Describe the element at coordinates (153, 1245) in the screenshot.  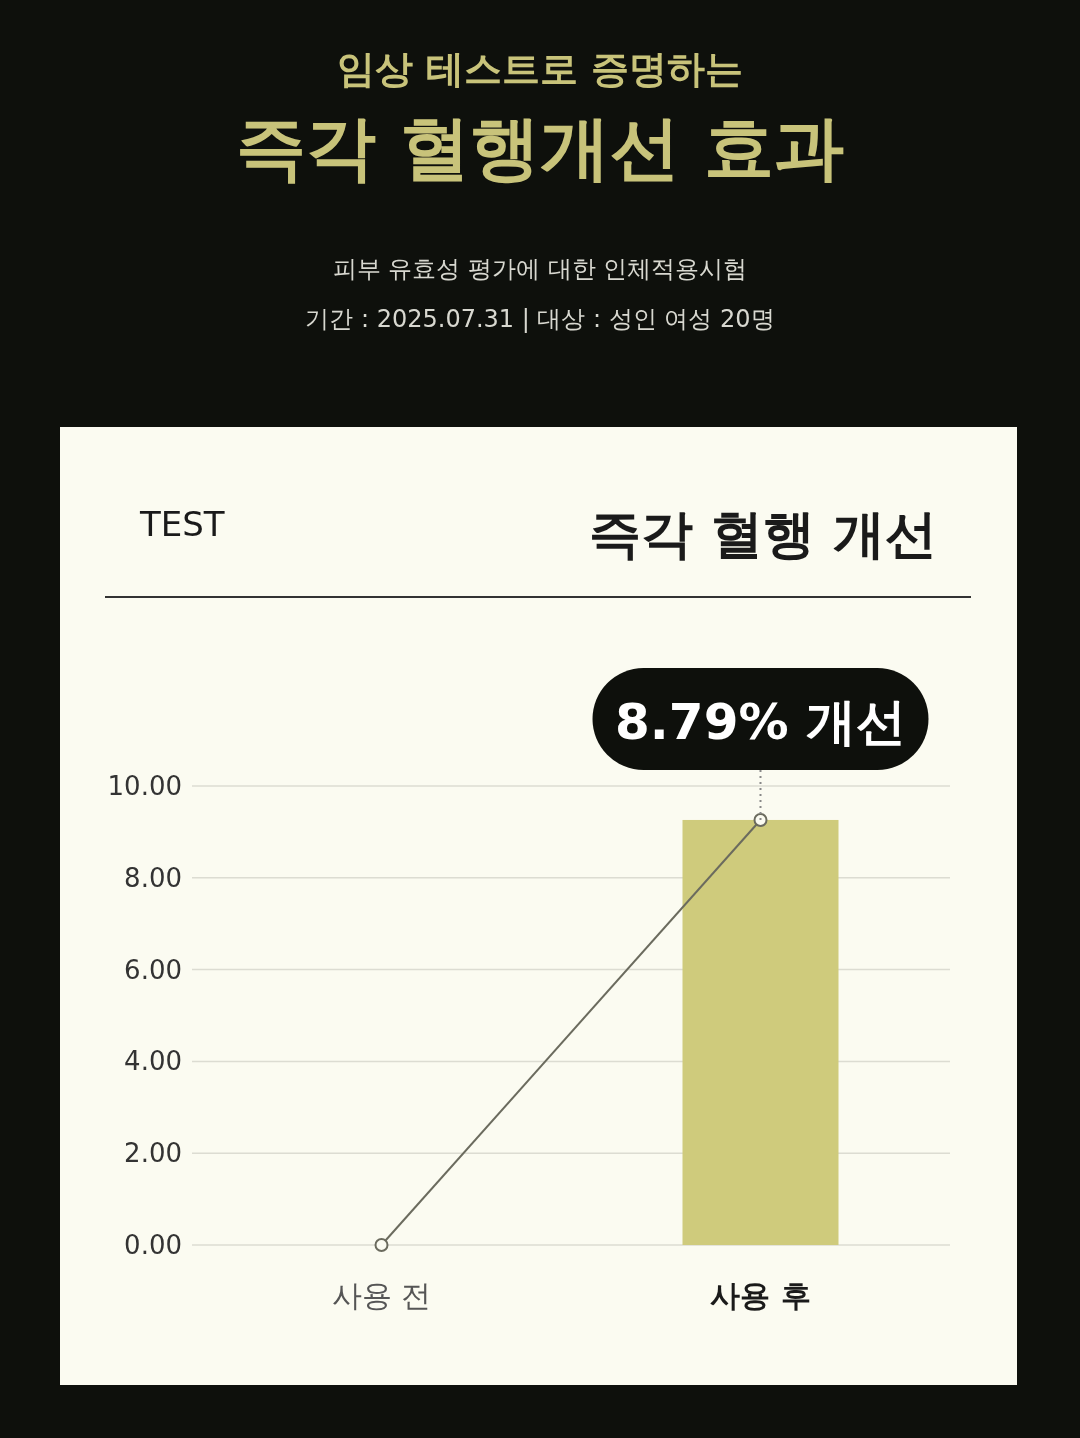
I see `y-tick-label: 0.00` at that location.